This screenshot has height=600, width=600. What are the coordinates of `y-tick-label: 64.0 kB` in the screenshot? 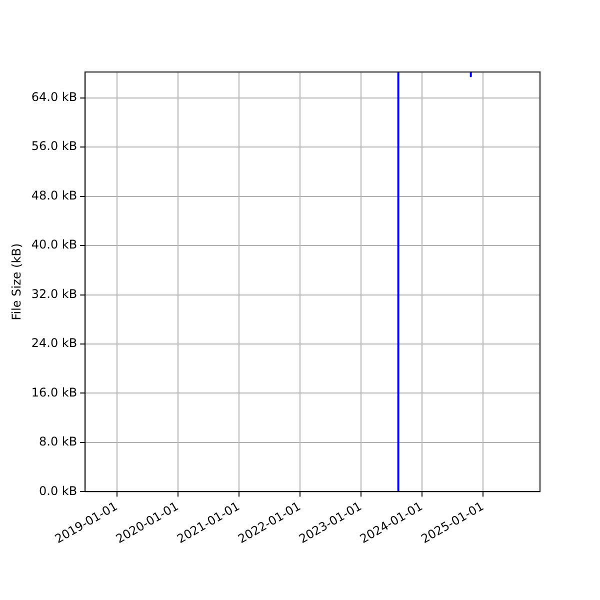 It's located at (54, 97).